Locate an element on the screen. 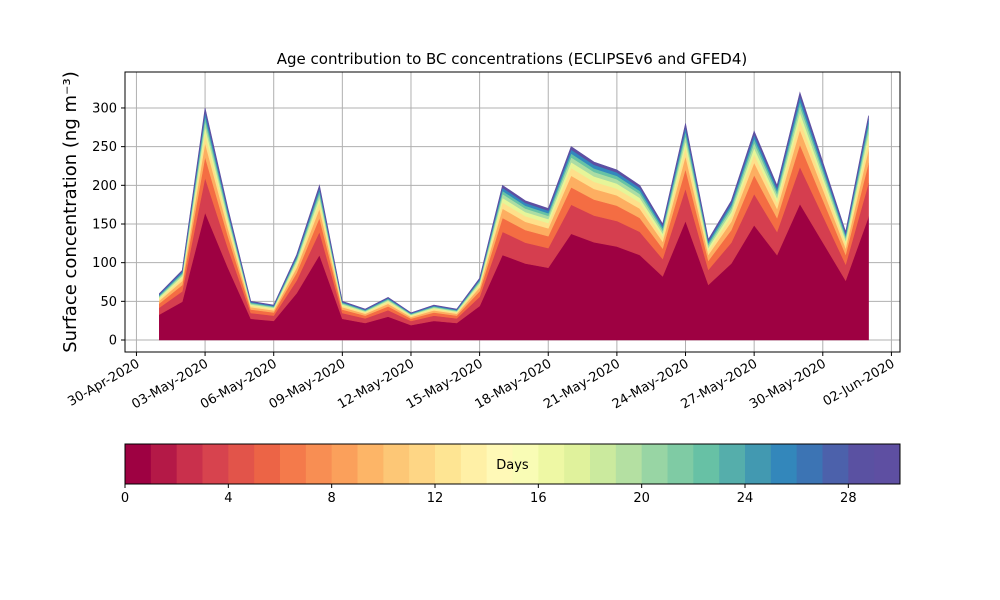  colorbar-tick-label: 16 is located at coordinates (538, 498).